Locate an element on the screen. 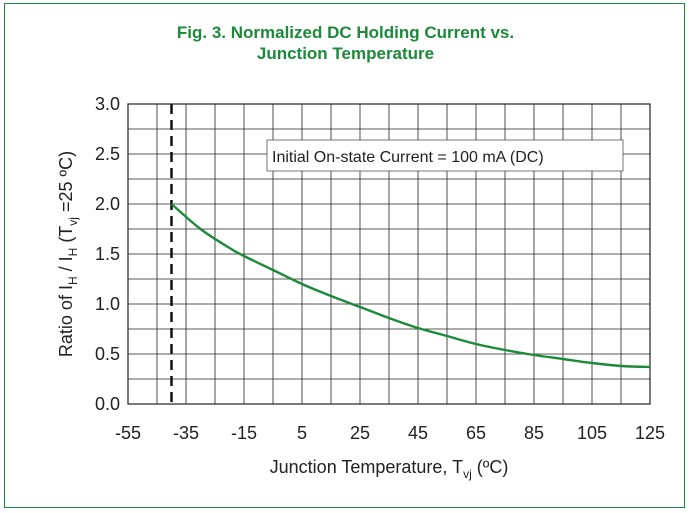 This screenshot has height=513, width=691. y-tick-label: 2.0 is located at coordinates (107, 204).